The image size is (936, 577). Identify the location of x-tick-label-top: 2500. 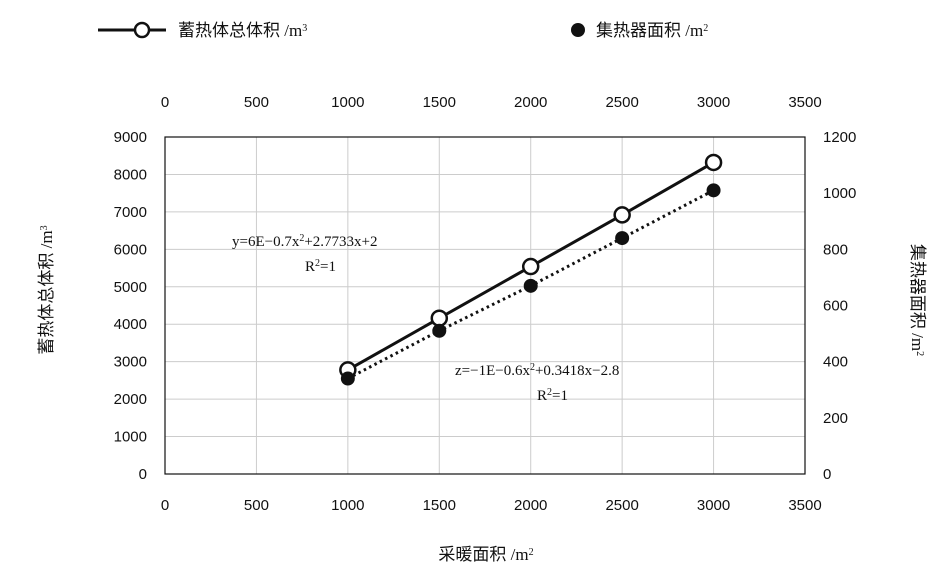
(621, 102).